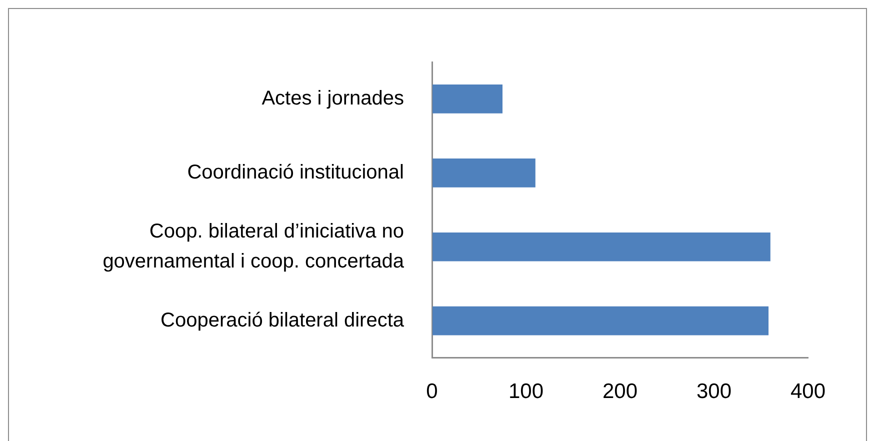 The height and width of the screenshot is (441, 879). What do you see at coordinates (253, 246) in the screenshot?
I see `y-tick-label: Coop. bilateral d’iniciativa no governamental i coop. concertada` at bounding box center [253, 246].